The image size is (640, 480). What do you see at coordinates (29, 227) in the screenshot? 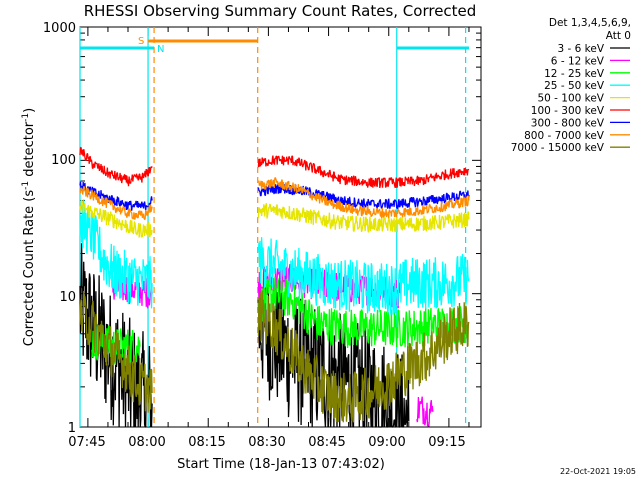
I see `y-axis-label: Corrected Count Rate (s-1 detector-1)` at bounding box center [29, 227].